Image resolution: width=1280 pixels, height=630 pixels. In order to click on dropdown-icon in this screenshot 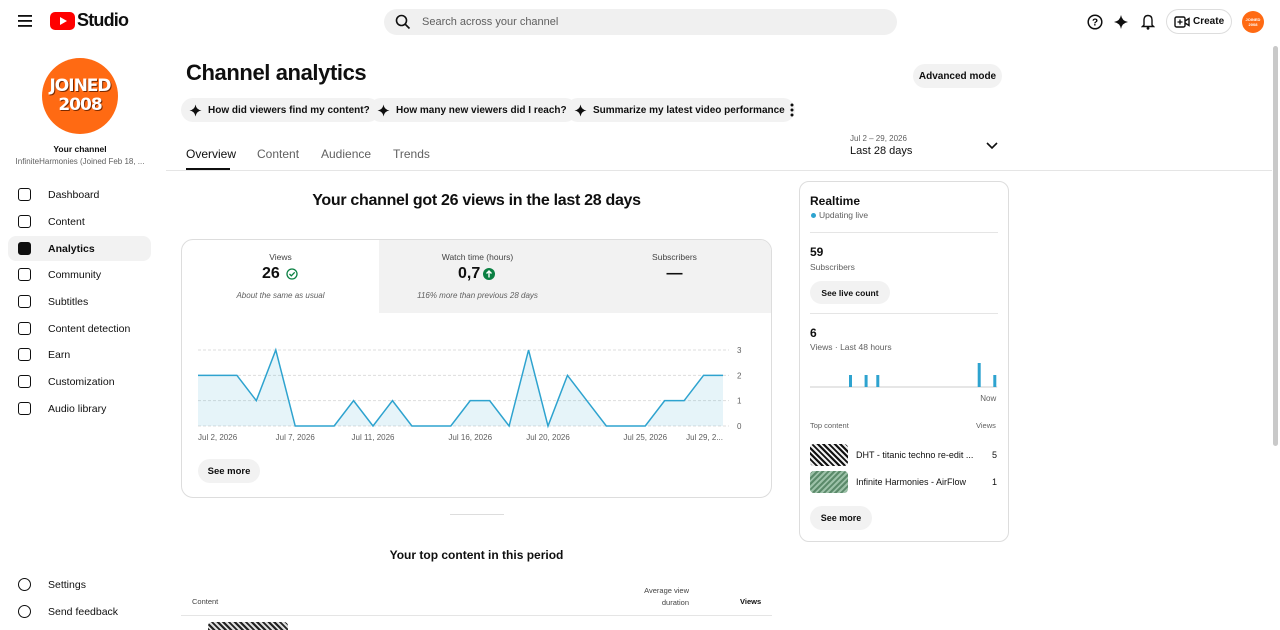, I will do `click(992, 146)`.